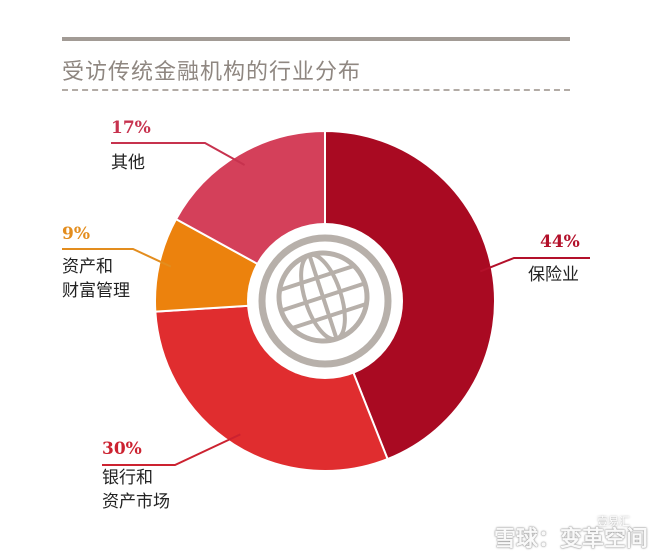 The height and width of the screenshot is (559, 660). I want to click on slice-category-label: 银行和资产市场, so click(136, 490).